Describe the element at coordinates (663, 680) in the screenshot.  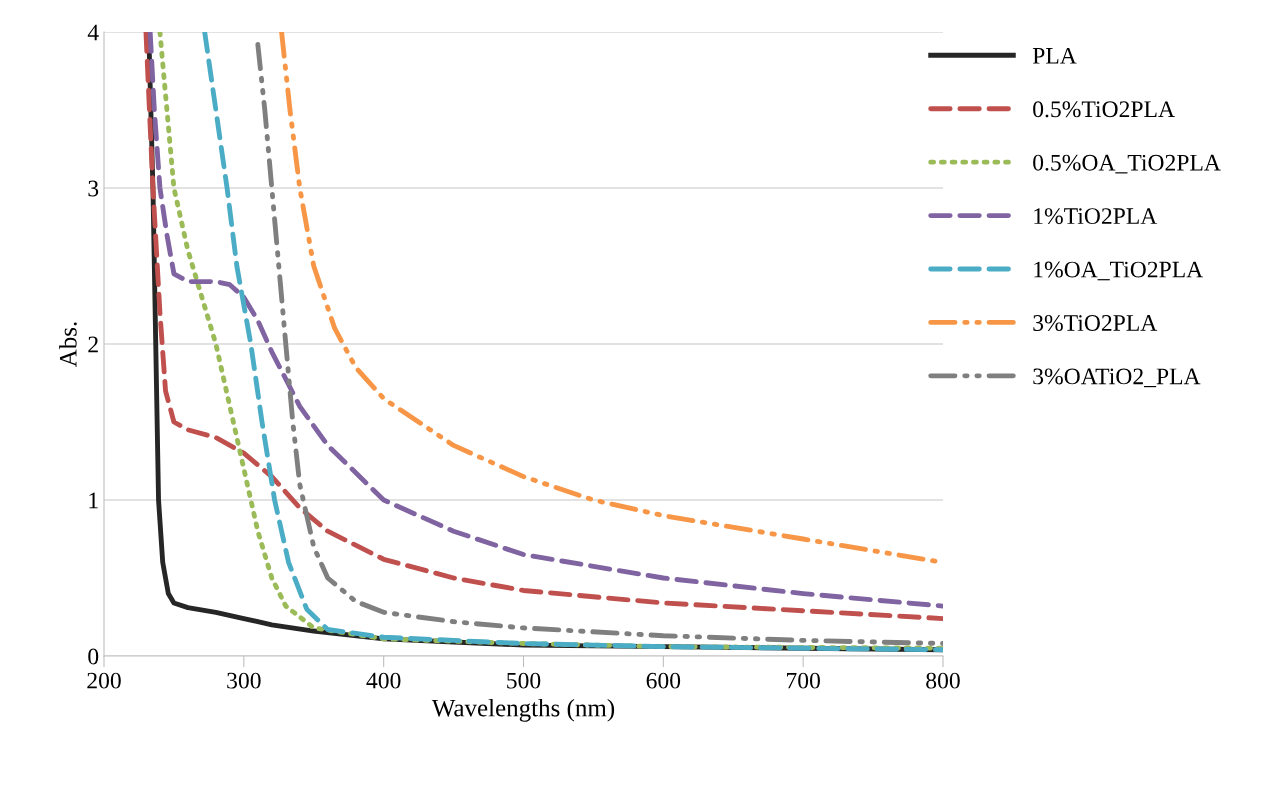
I see `x-tick-label: 600` at that location.